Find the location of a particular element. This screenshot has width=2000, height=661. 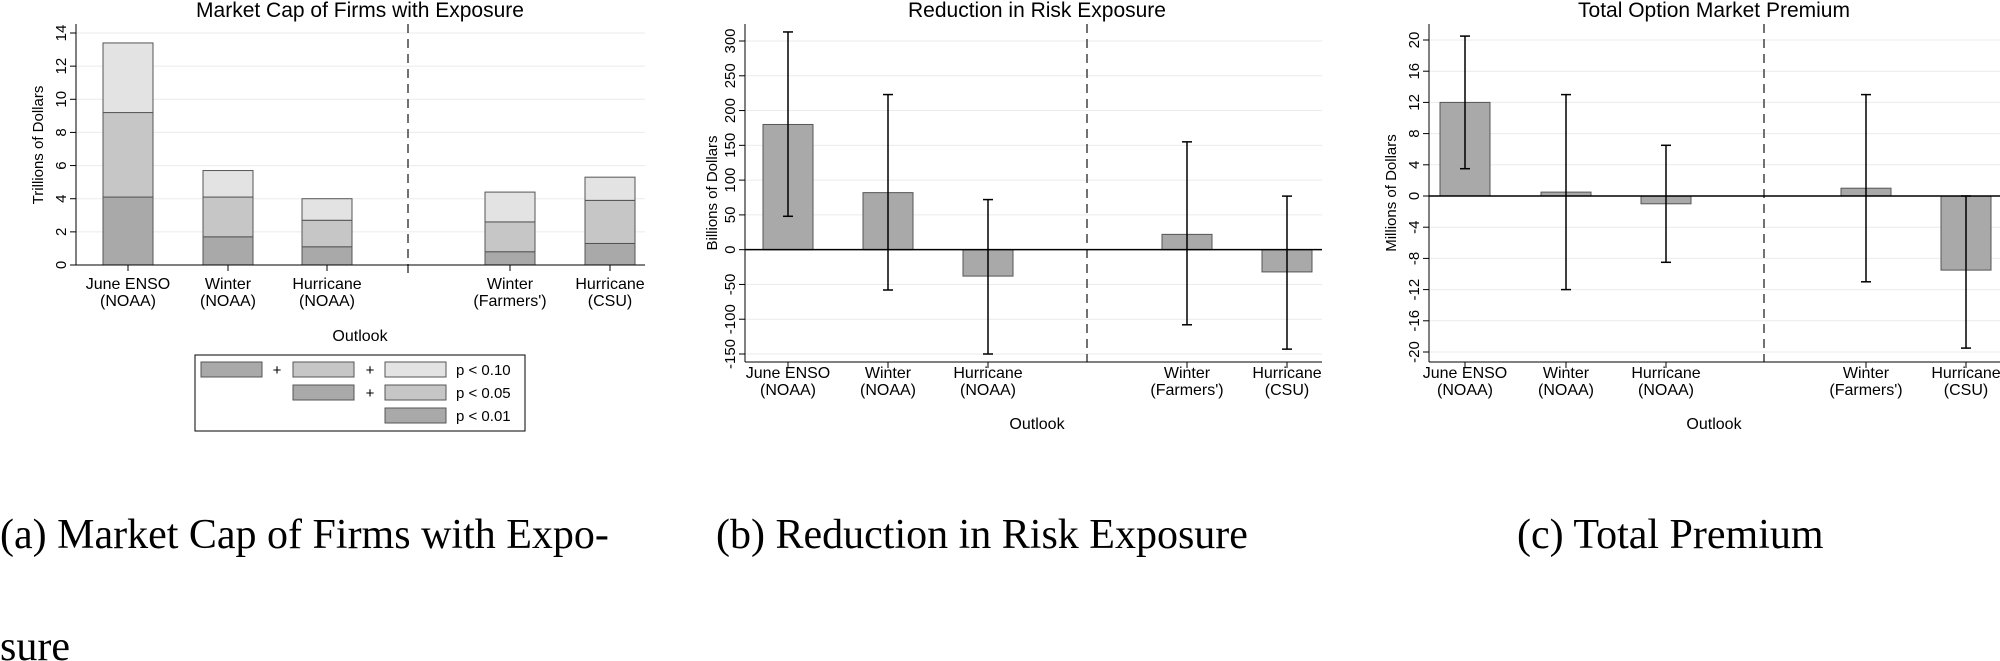

legend-swatch-row1-mid is located at coordinates (323, 369).